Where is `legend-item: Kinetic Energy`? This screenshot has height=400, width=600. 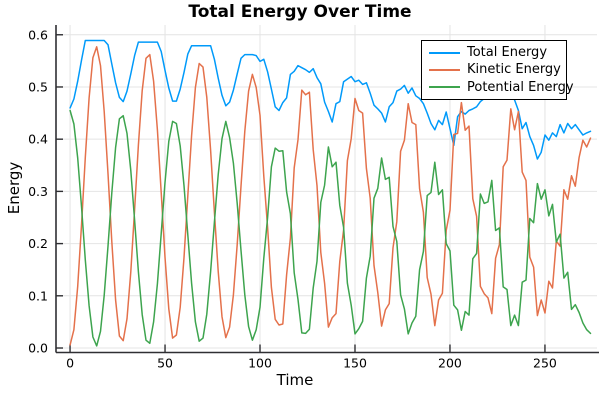 legend-item: Kinetic Energy is located at coordinates (495, 70).